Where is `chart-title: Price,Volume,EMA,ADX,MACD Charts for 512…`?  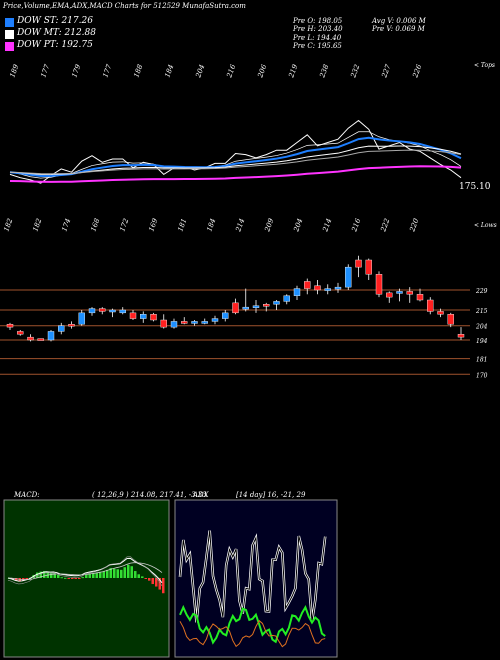 chart-title: Price,Volume,EMA,ADX,MACD Charts for 512… is located at coordinates (124, 6).